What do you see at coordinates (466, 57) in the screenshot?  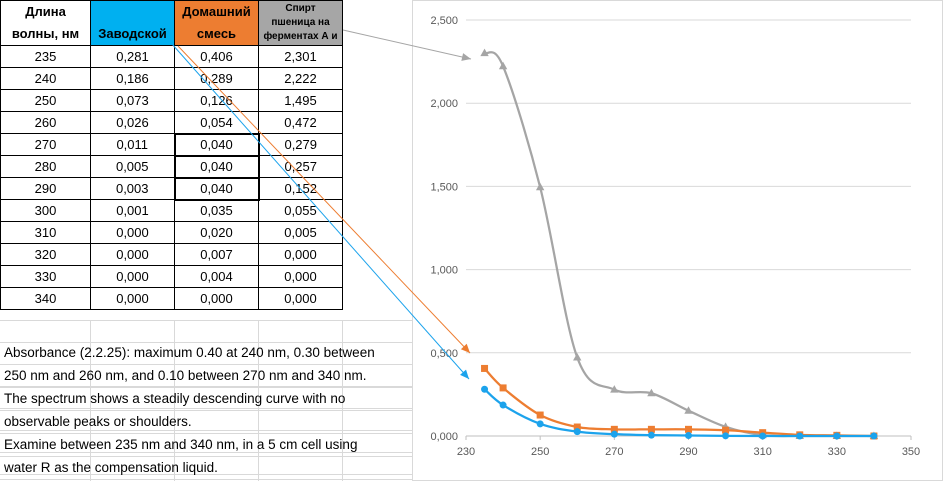 I see `arrow-spirit-head` at bounding box center [466, 57].